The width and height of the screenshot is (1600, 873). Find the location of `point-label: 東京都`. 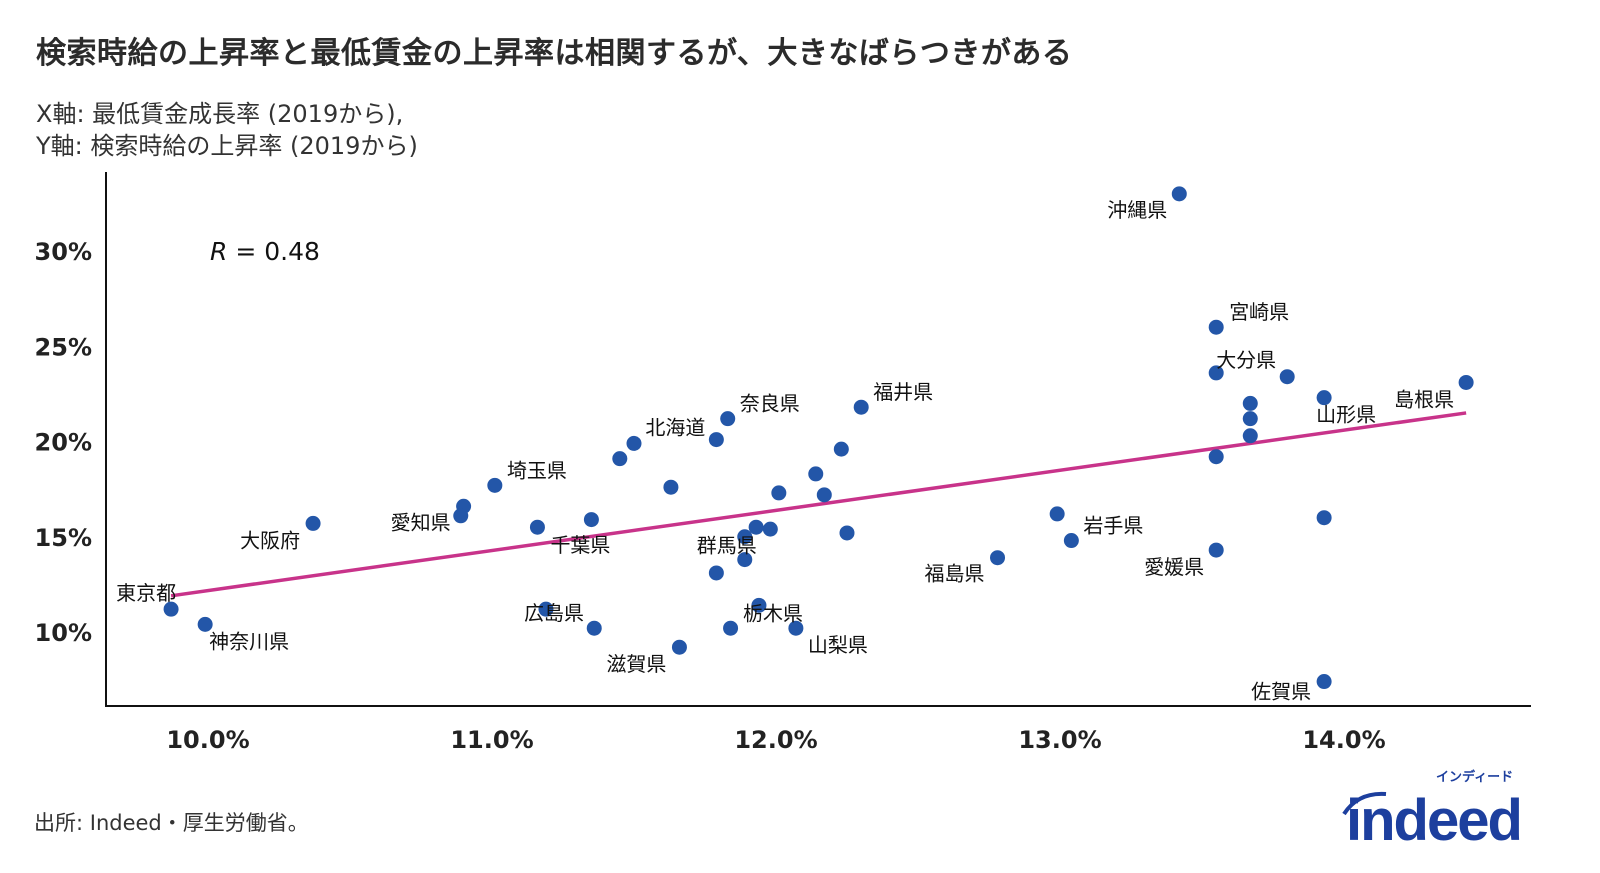

point-label: 東京都 is located at coordinates (146, 593).